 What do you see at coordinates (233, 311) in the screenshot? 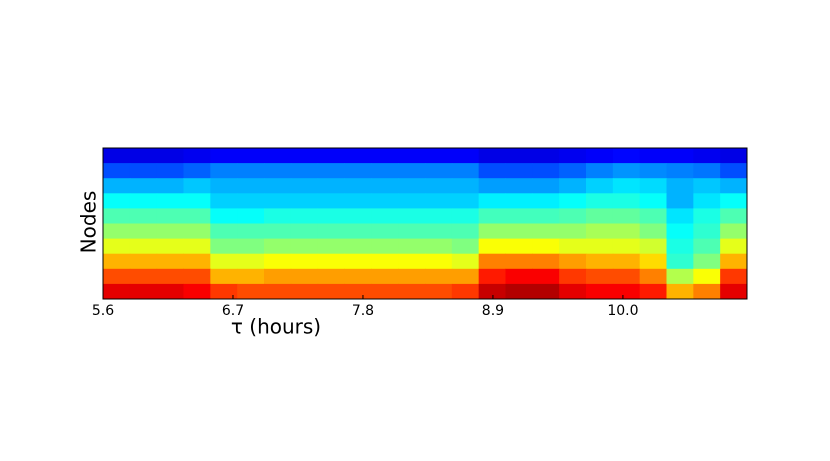
I see `x-tick-label: 6.7` at bounding box center [233, 311].